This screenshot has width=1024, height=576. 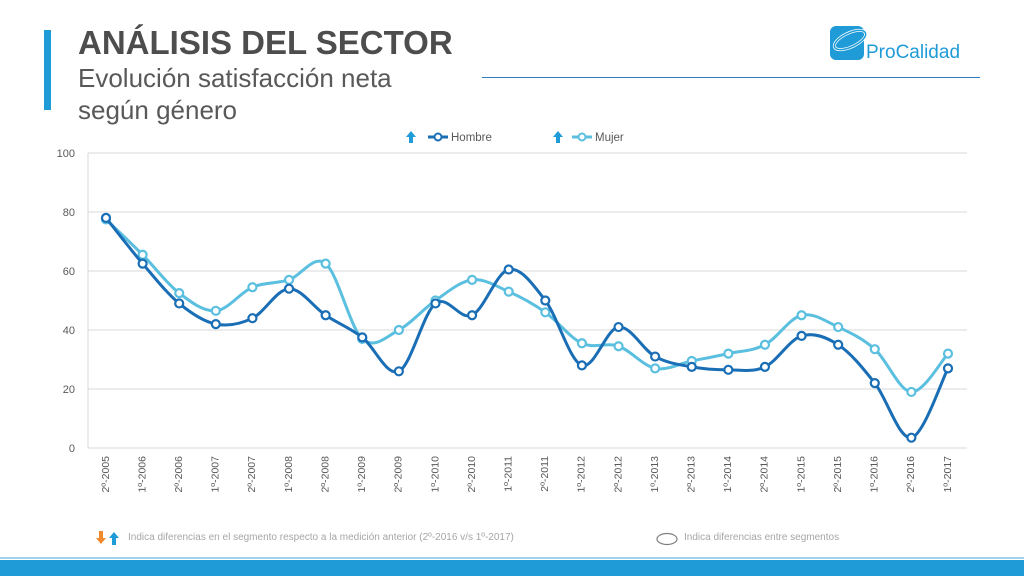 I want to click on title-accent-bar, so click(x=47, y=70).